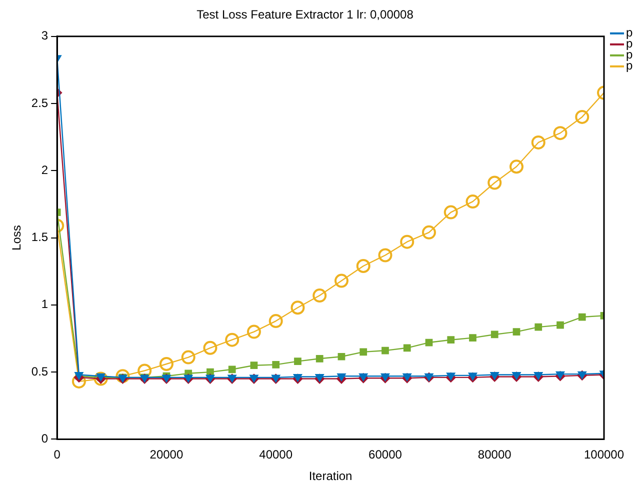 The height and width of the screenshot is (492, 638). Describe the element at coordinates (57, 455) in the screenshot. I see `x-tick-label: 0` at that location.